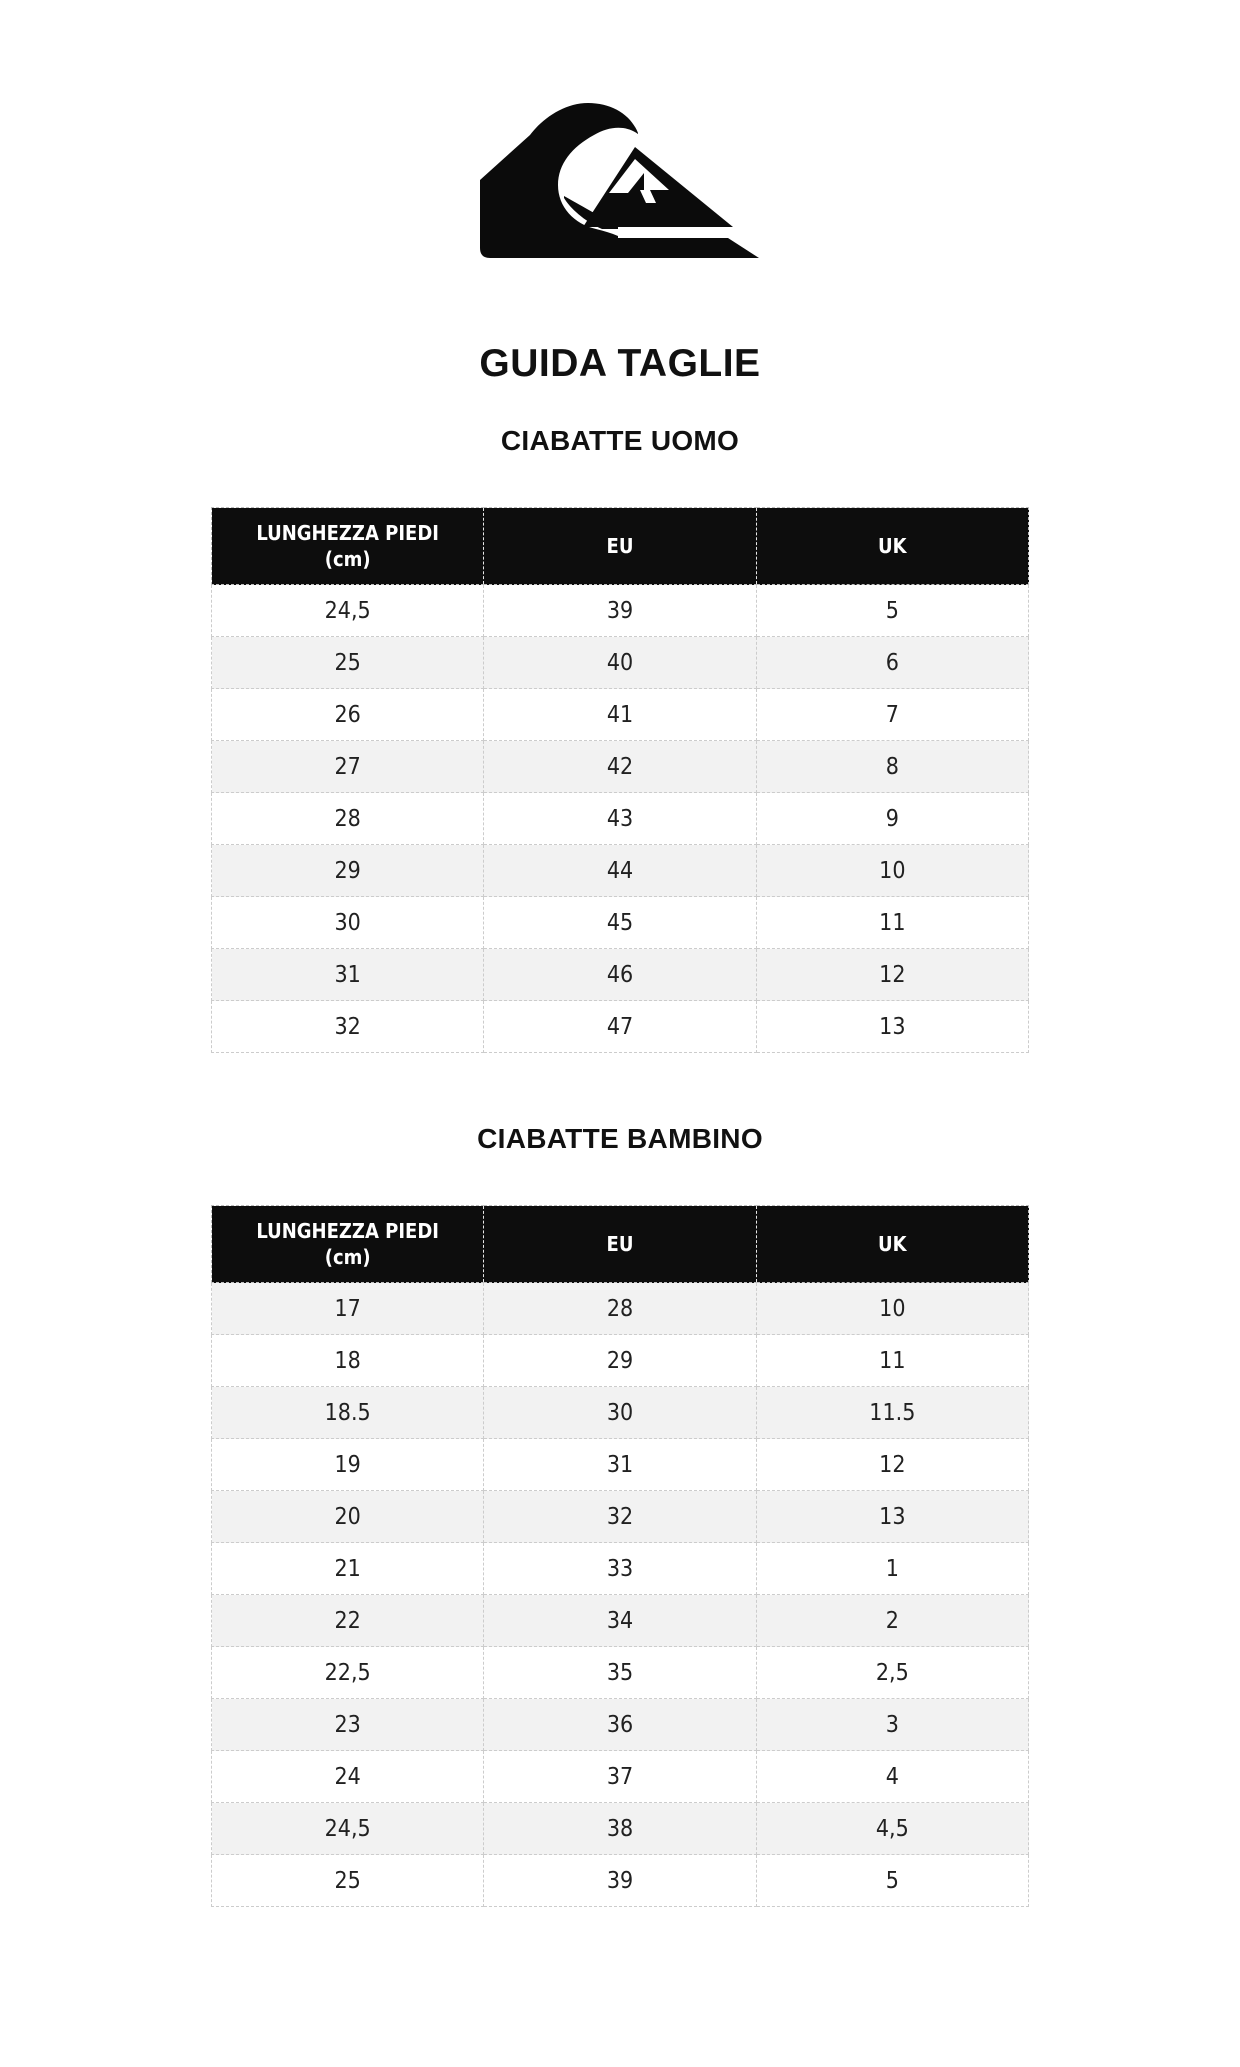  Describe the element at coordinates (347, 1672) in the screenshot. I see `size-cell: 22,5` at that location.